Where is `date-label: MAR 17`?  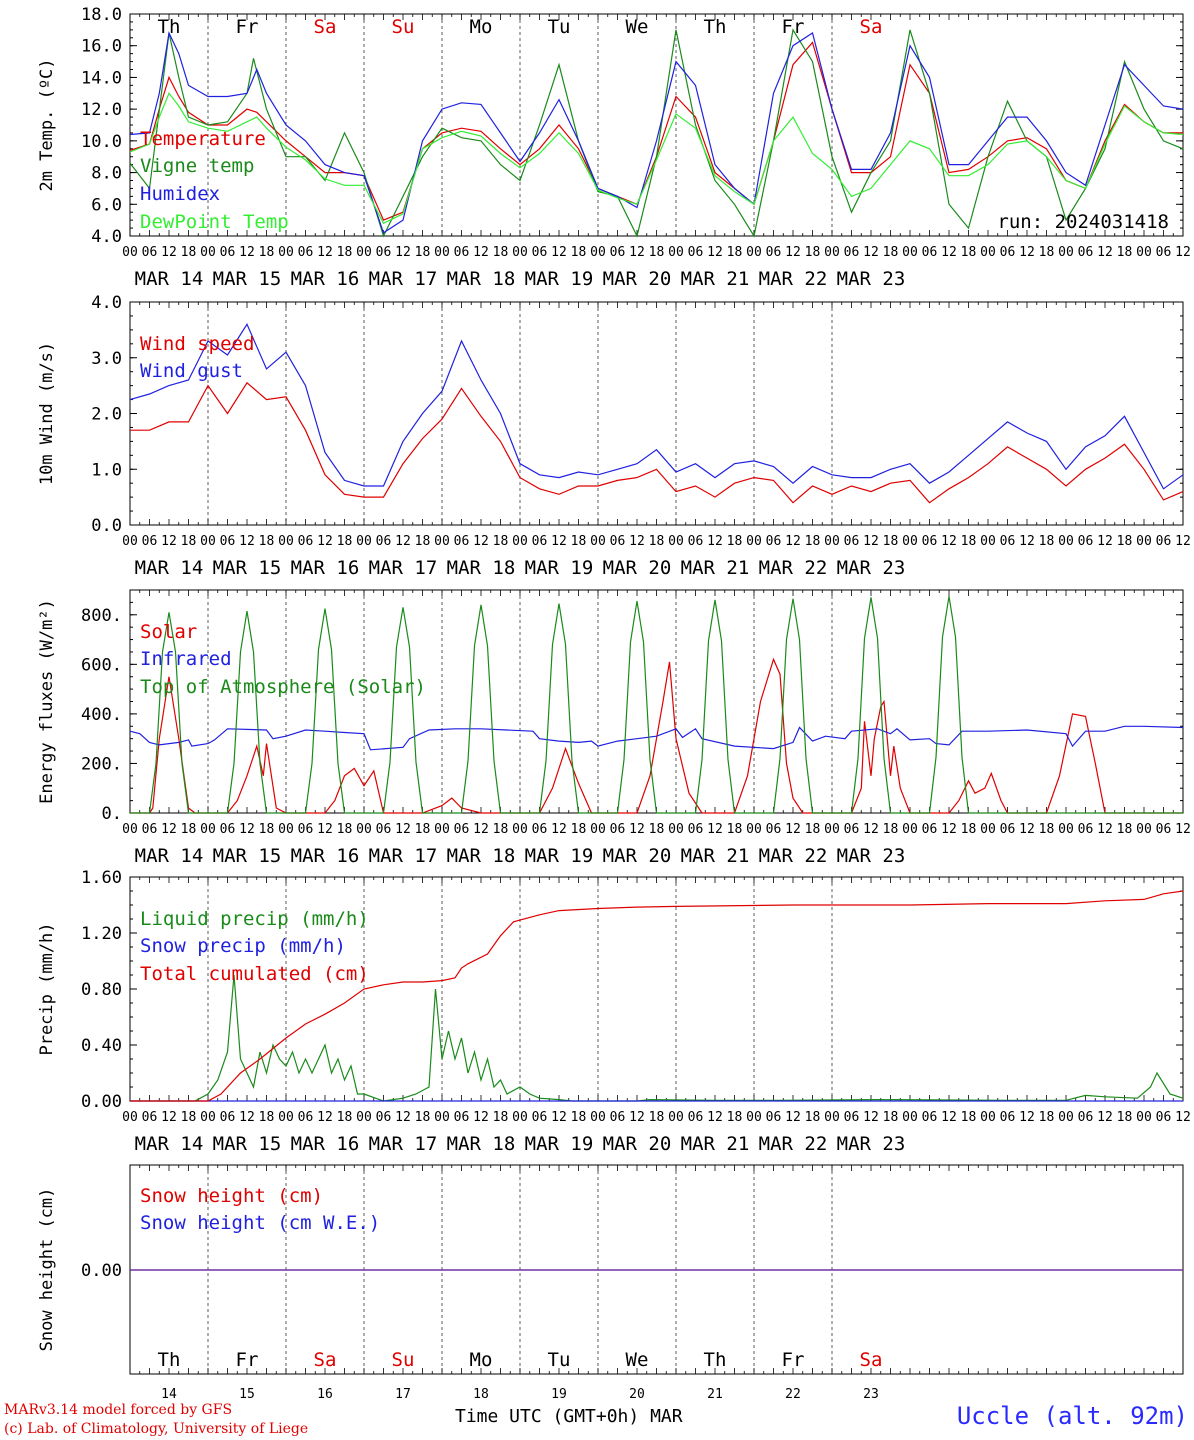
date-label: MAR 17 is located at coordinates (403, 856).